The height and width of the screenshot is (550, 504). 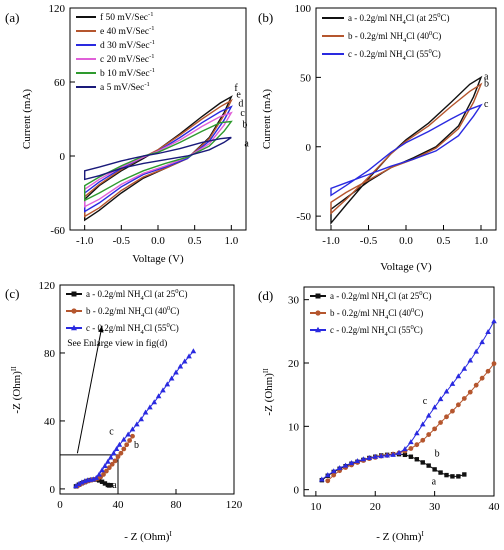 I want to click on legend-marker-b, so click(x=74, y=311).